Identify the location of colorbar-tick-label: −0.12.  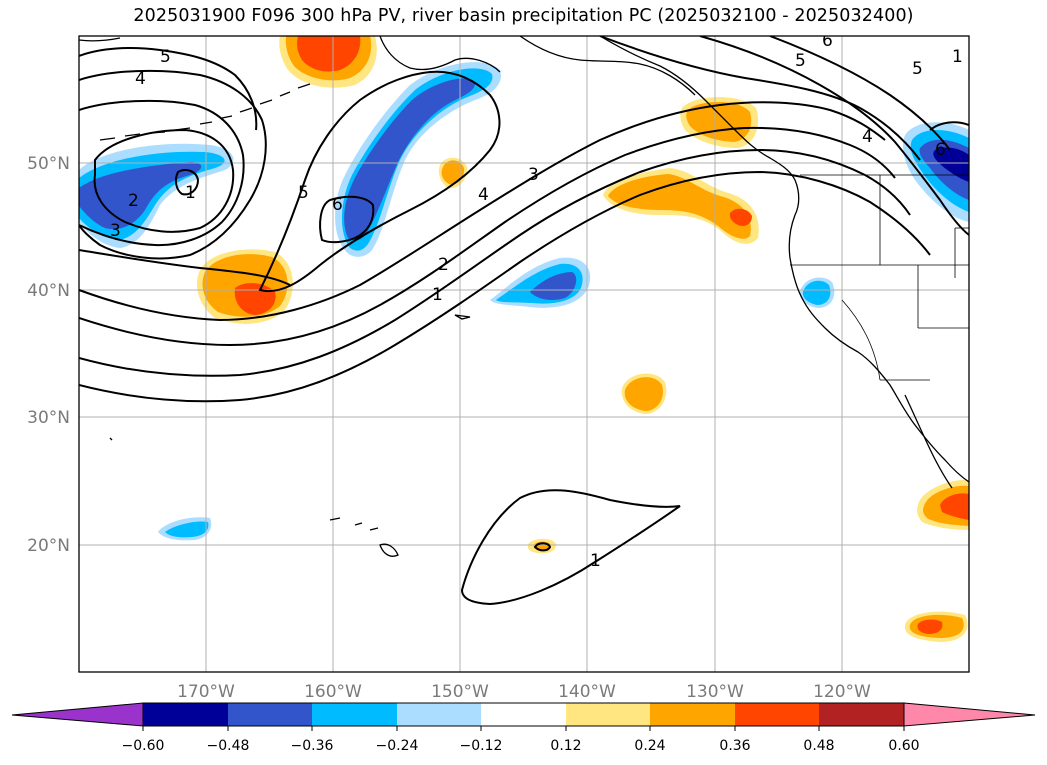
(481, 746).